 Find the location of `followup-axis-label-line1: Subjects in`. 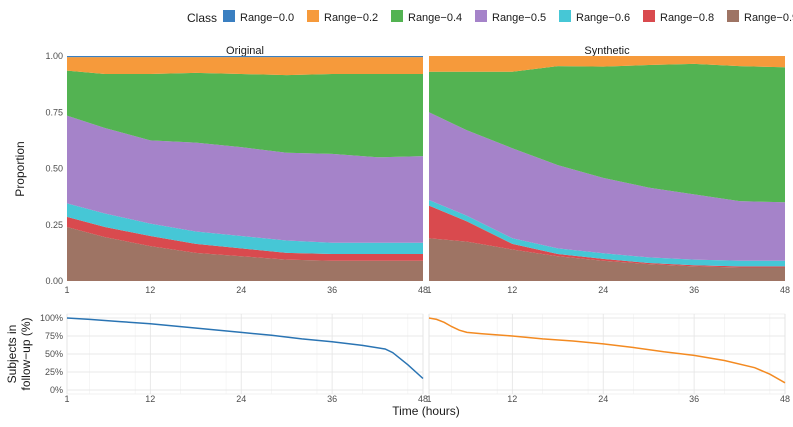

followup-axis-label-line1: Subjects in is located at coordinates (12, 354).